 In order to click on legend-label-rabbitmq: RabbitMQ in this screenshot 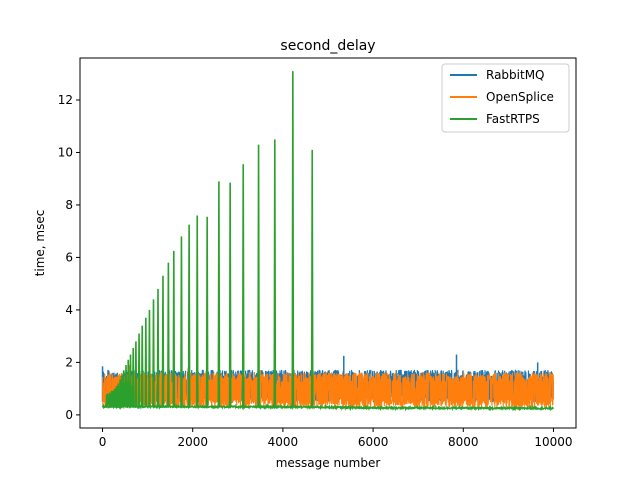, I will do `click(515, 75)`.